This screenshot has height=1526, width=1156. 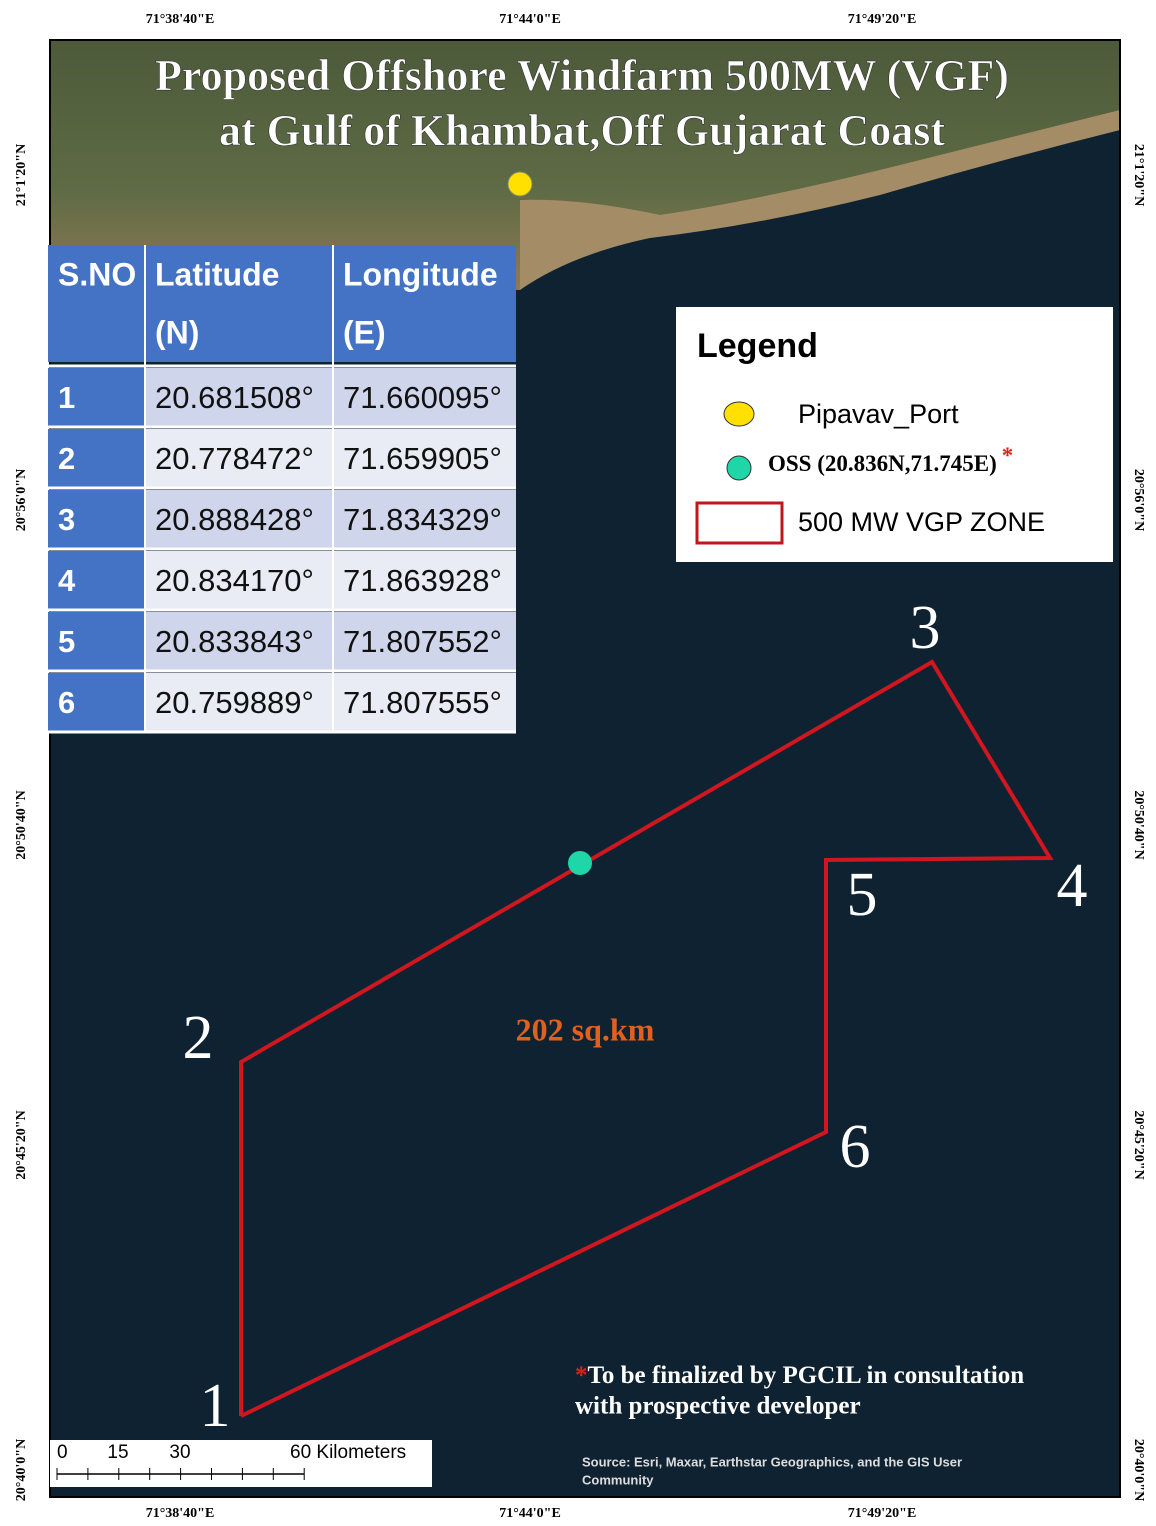 What do you see at coordinates (757, 346) in the screenshot?
I see `legend-title: Legend` at bounding box center [757, 346].